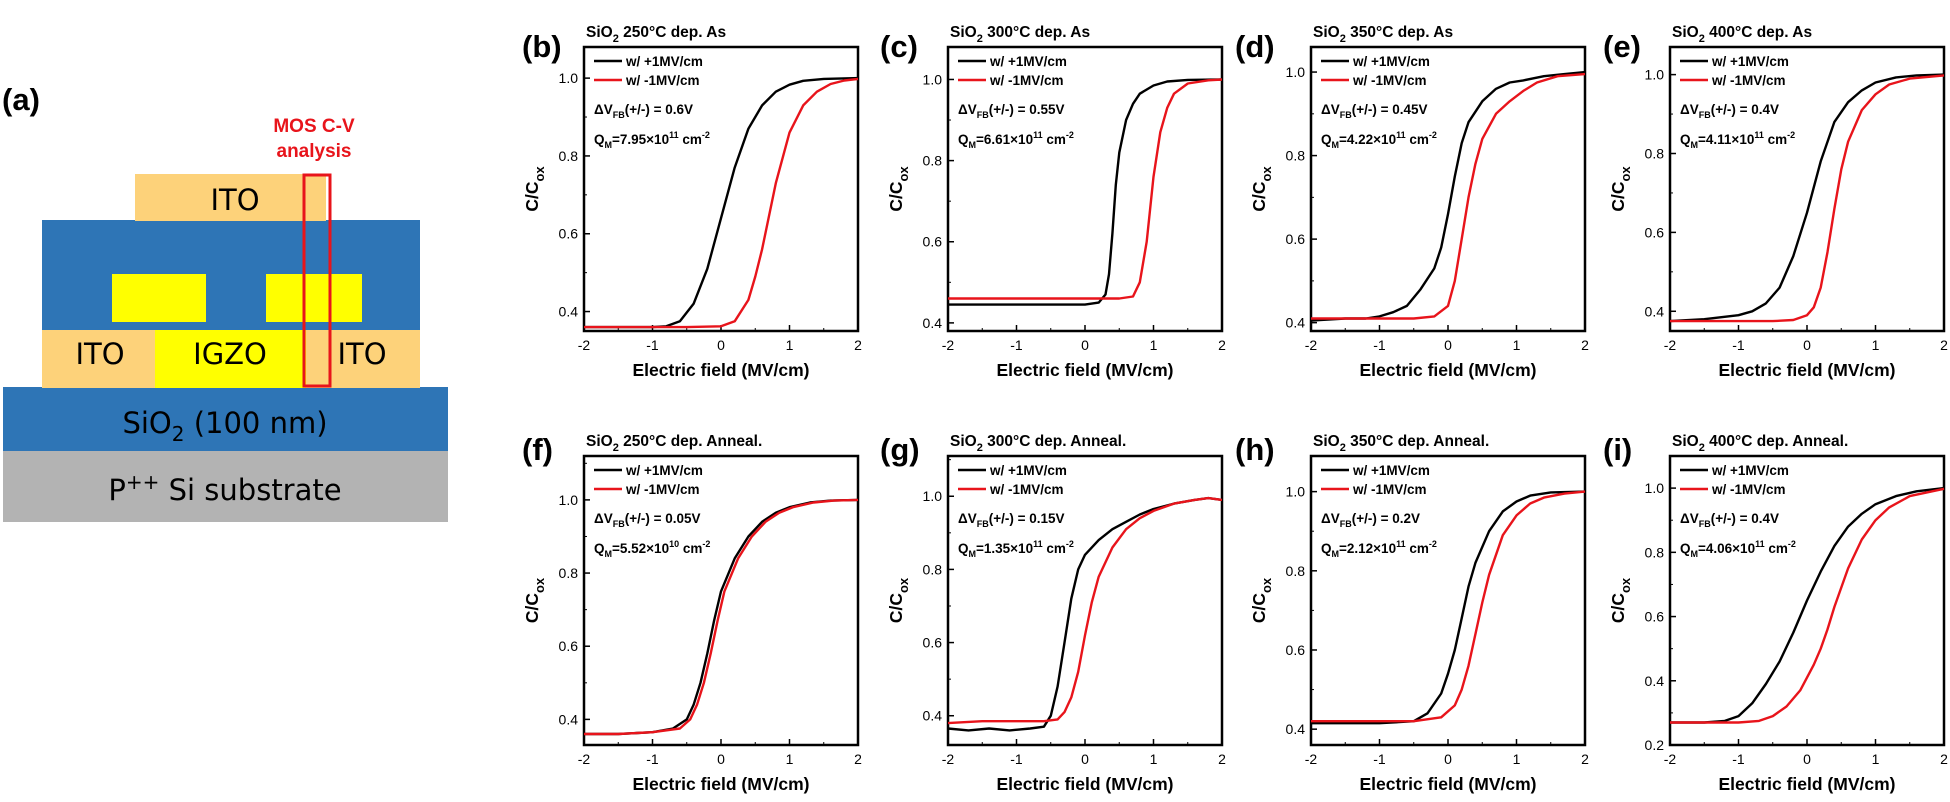 The height and width of the screenshot is (802, 1950). Describe the element at coordinates (1011, 520) in the screenshot. I see `delta-vfb-annotation: ΔVFB(+/-) = 0.15V` at that location.